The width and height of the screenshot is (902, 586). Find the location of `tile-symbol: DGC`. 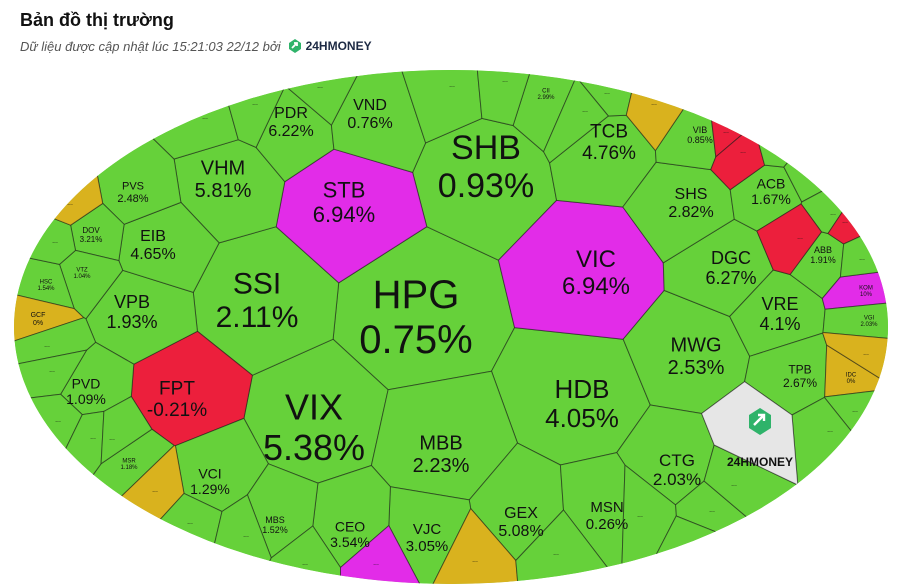

tile-symbol: DGC is located at coordinates (731, 258).